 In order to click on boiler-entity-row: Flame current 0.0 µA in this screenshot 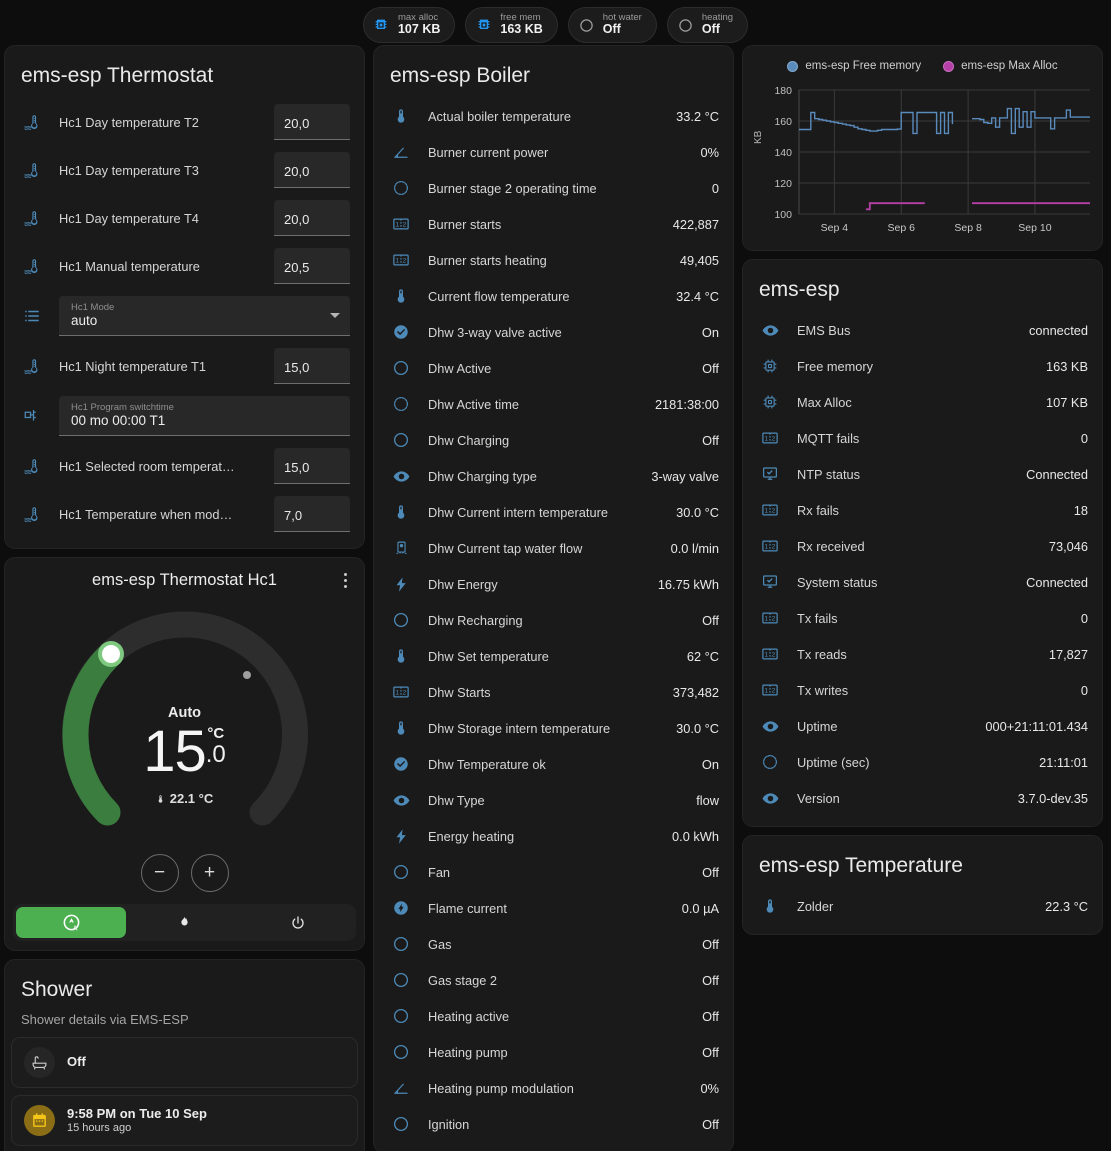, I will do `click(553, 908)`.